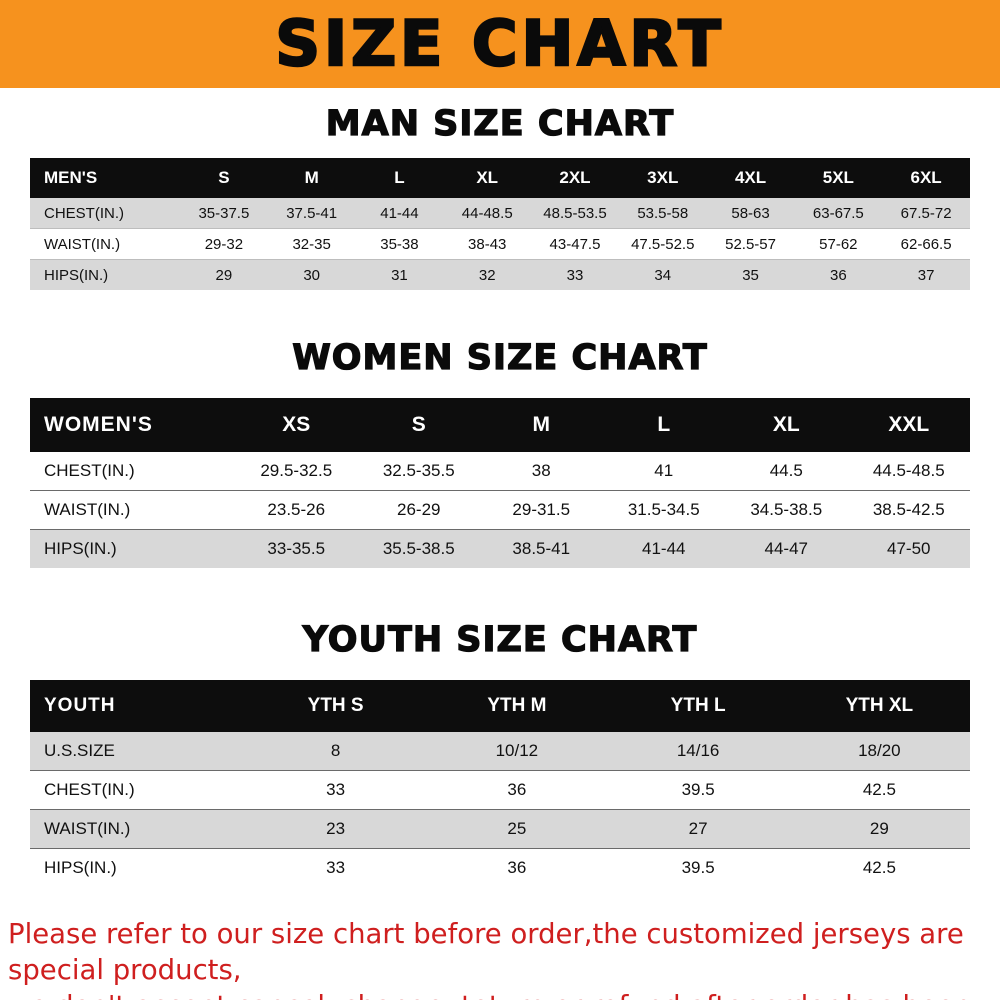  What do you see at coordinates (879, 750) in the screenshot?
I see `table-cell: 18/20` at bounding box center [879, 750].